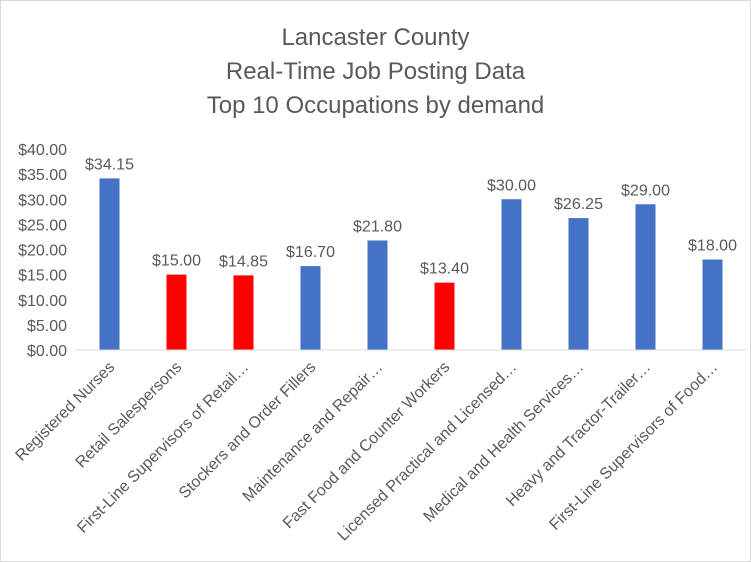  What do you see at coordinates (712, 246) in the screenshot?
I see `data-label: $18.00` at bounding box center [712, 246].